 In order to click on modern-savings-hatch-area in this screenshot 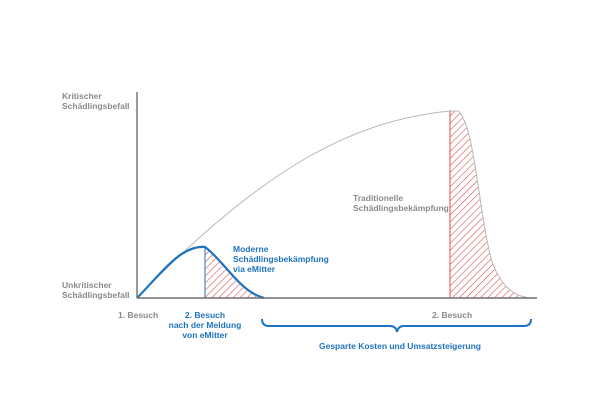, I will do `click(234, 272)`.